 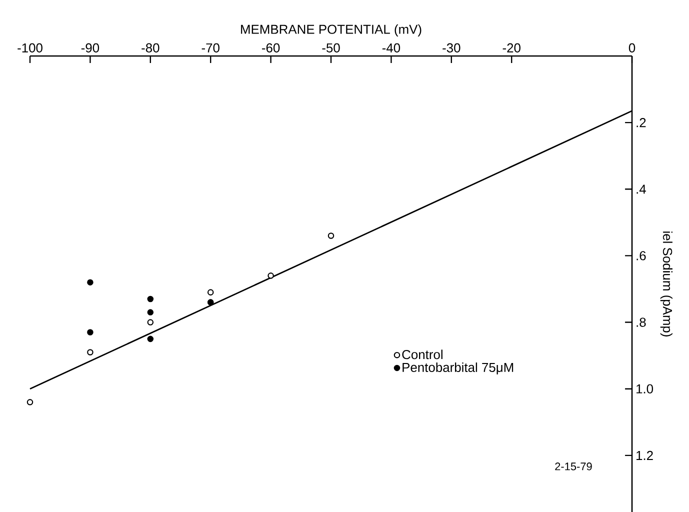 What do you see at coordinates (458, 368) in the screenshot?
I see `legend-label: Pentobarbital 75μM` at bounding box center [458, 368].